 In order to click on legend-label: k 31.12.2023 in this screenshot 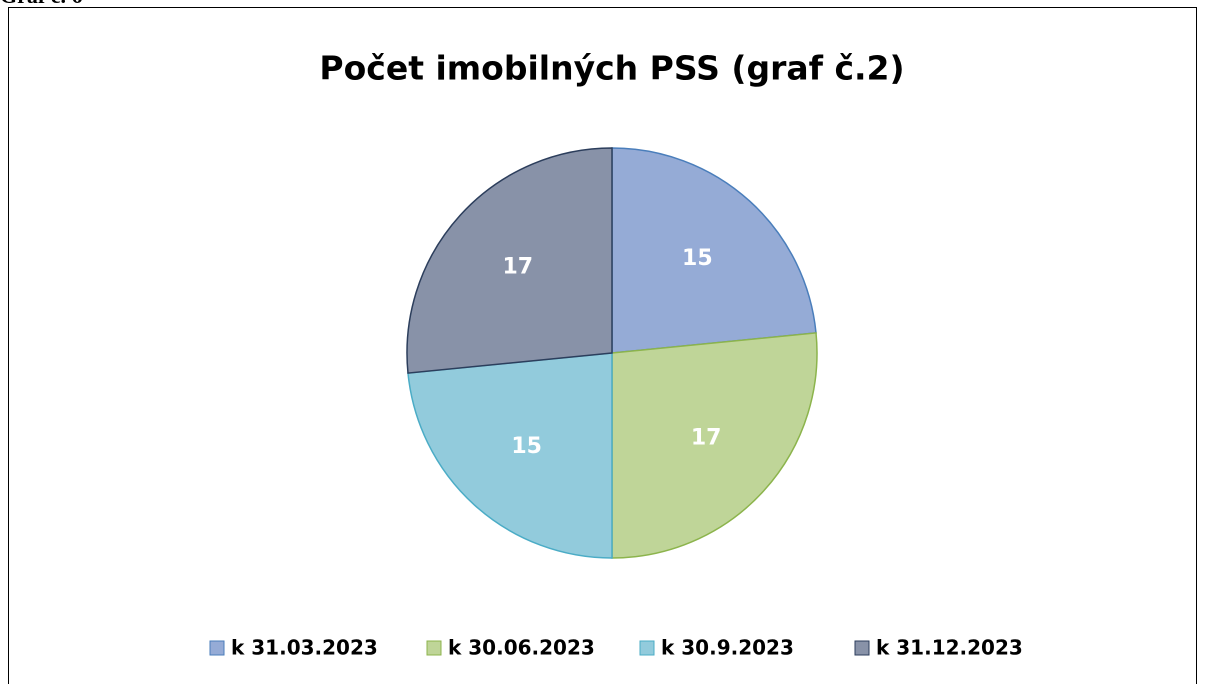, I will do `click(949, 648)`.